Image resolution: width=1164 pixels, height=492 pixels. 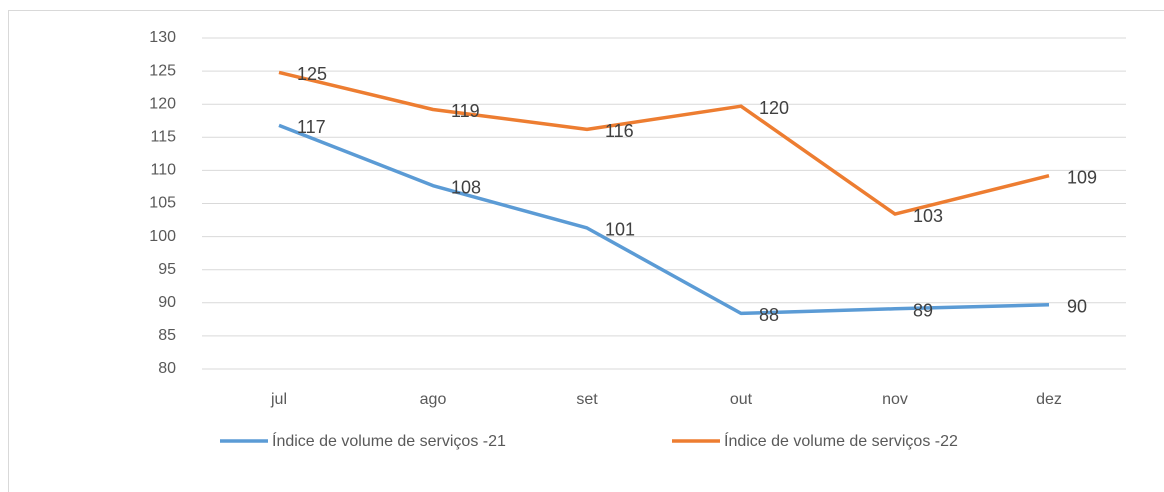 I want to click on y-tick-label: 115, so click(x=163, y=137).